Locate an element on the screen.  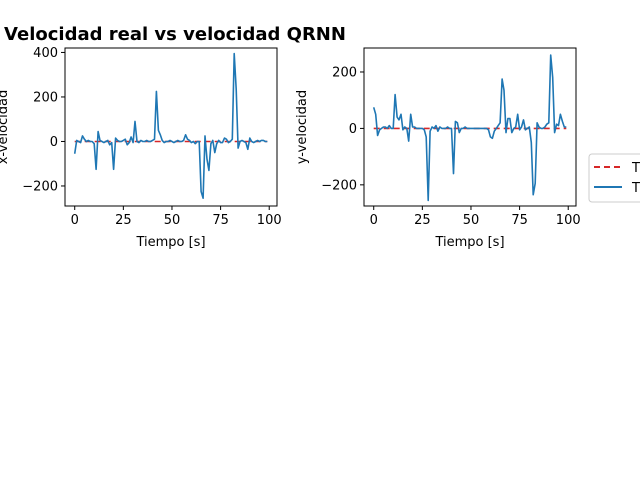
legend-label-dashed: T is located at coordinates (635, 168).